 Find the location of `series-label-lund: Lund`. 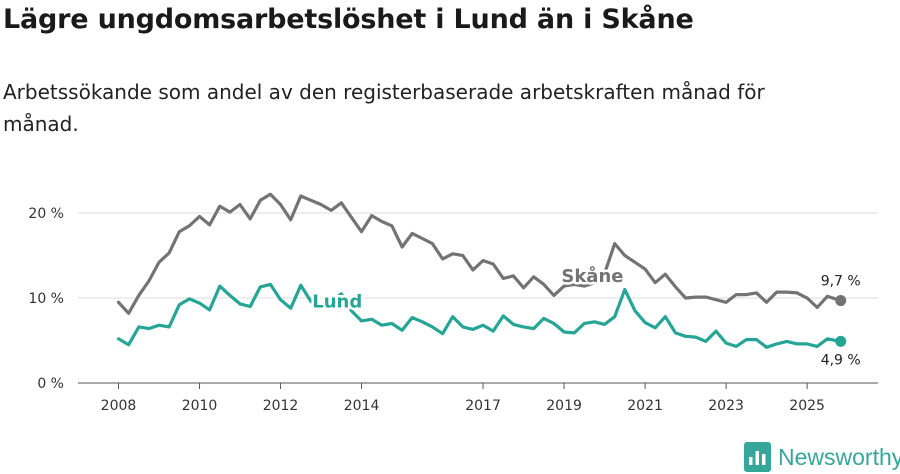

series-label-lund: Lund is located at coordinates (337, 301).